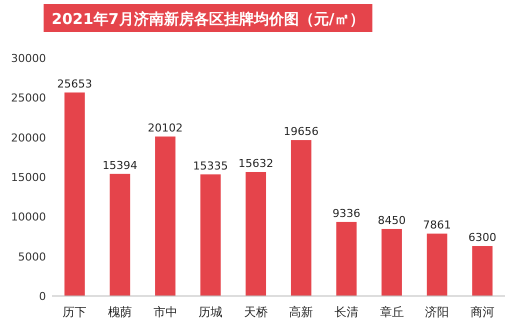 The width and height of the screenshot is (510, 330). Describe the element at coordinates (392, 312) in the screenshot. I see `x-tick-label: 章丘` at that location.